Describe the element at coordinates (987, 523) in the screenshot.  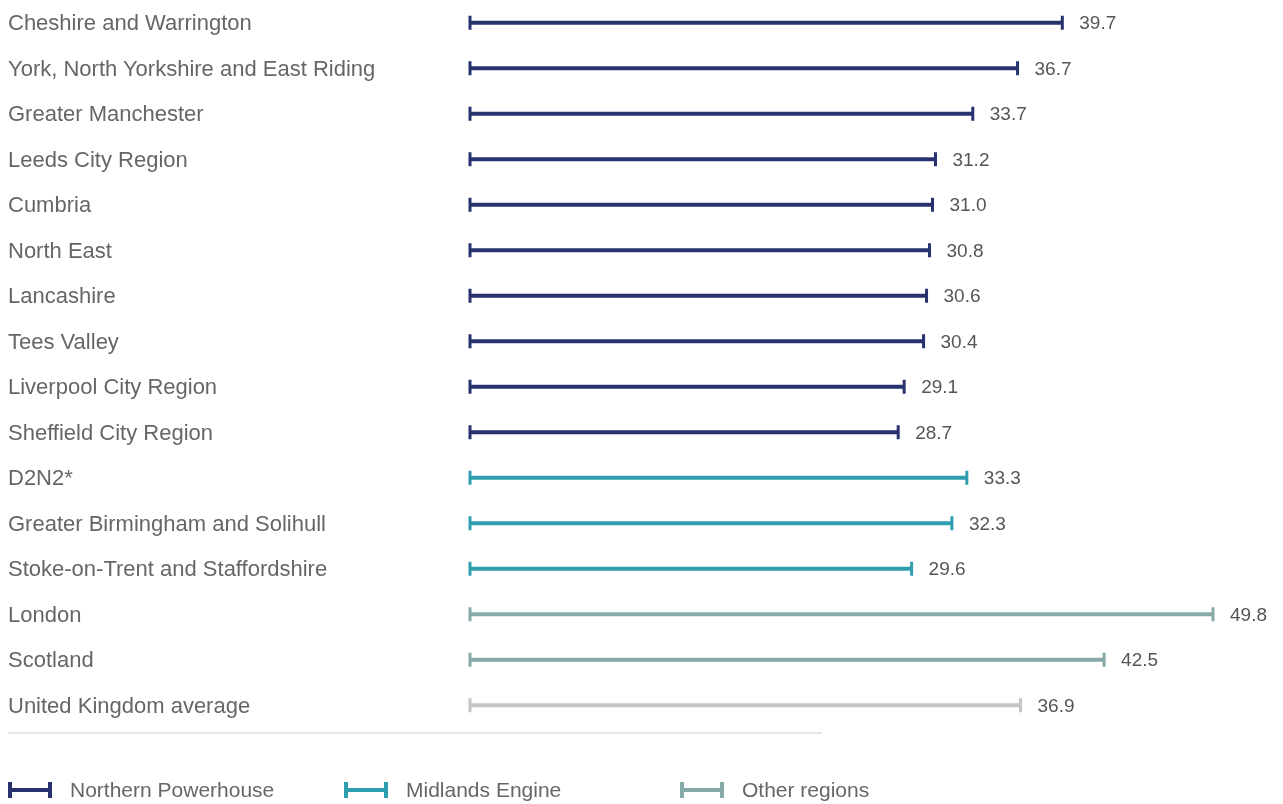
I see `data-label: 32.3` at that location.